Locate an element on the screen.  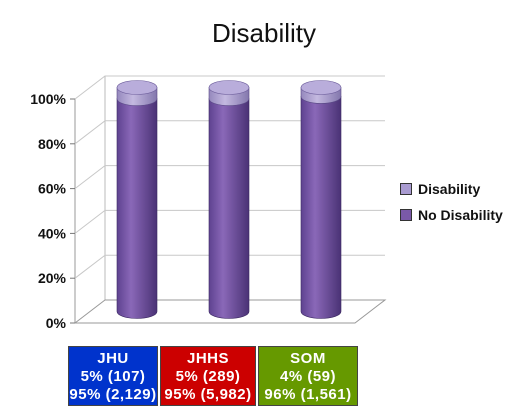
bar-no-disability-jhhs is located at coordinates (229, 208).